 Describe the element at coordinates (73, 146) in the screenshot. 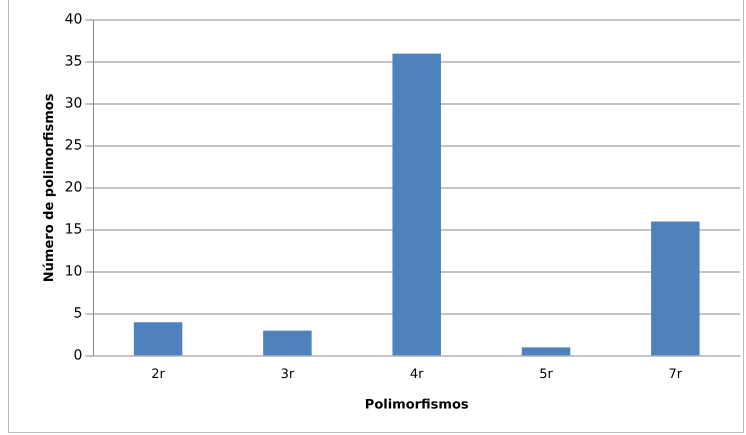

I see `y-tick-label: 25` at that location.